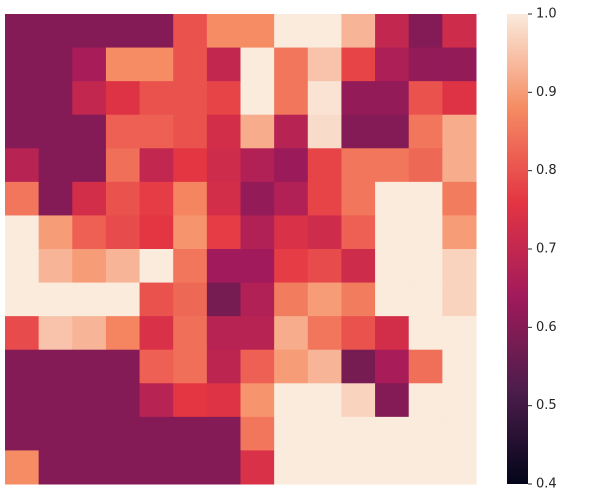 The image size is (600, 500). Describe the element at coordinates (546, 405) in the screenshot. I see `colorbar-tick-label: 0.5` at that location.